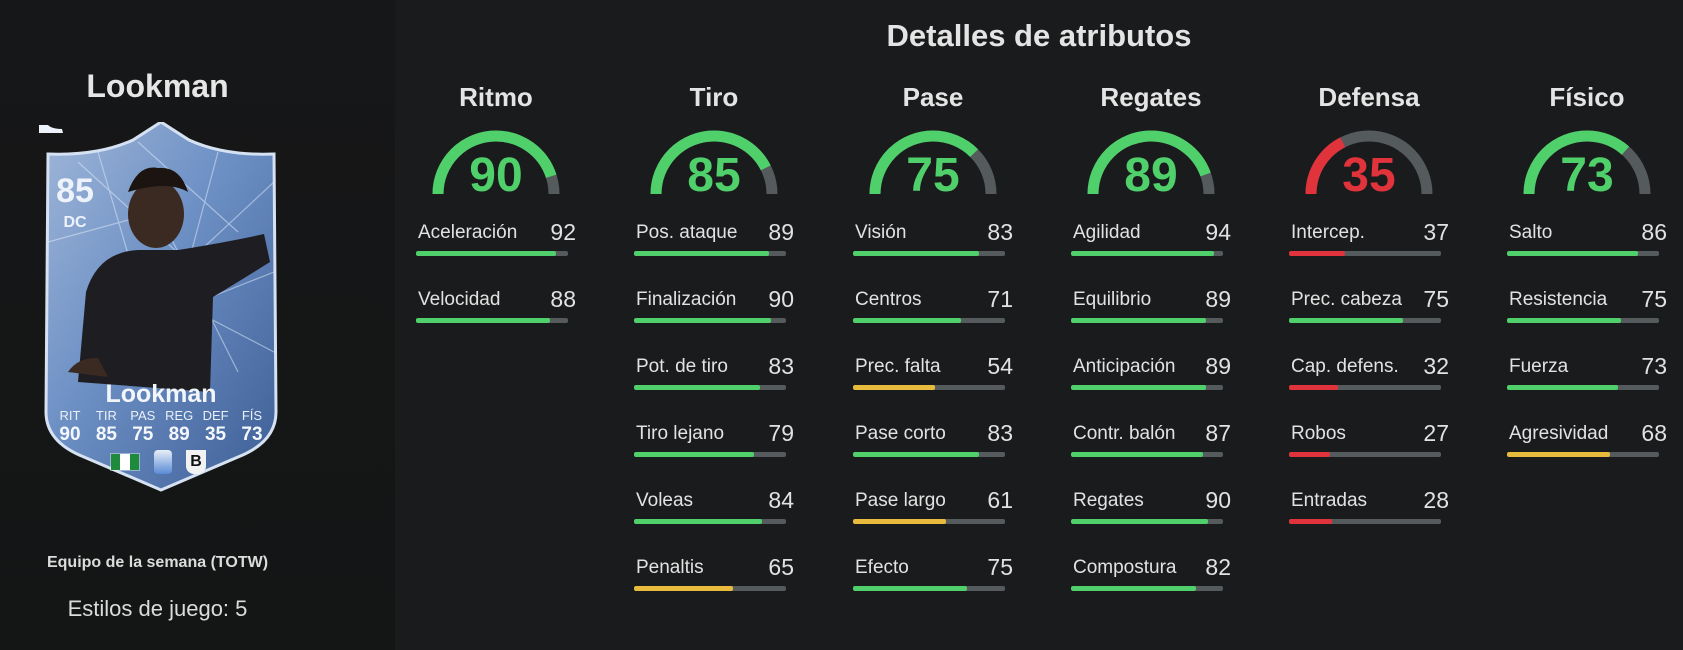 This screenshot has width=1683, height=650. I want to click on attribute-column-ritmo: Ritmo 90 Aceleración 92 Velocidad 88, so click(496, 219).